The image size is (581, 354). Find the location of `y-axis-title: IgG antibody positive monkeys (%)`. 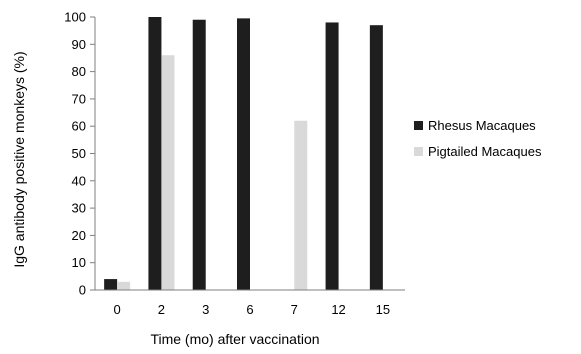

y-axis-title: IgG antibody positive monkeys (%) is located at coordinates (19, 159).